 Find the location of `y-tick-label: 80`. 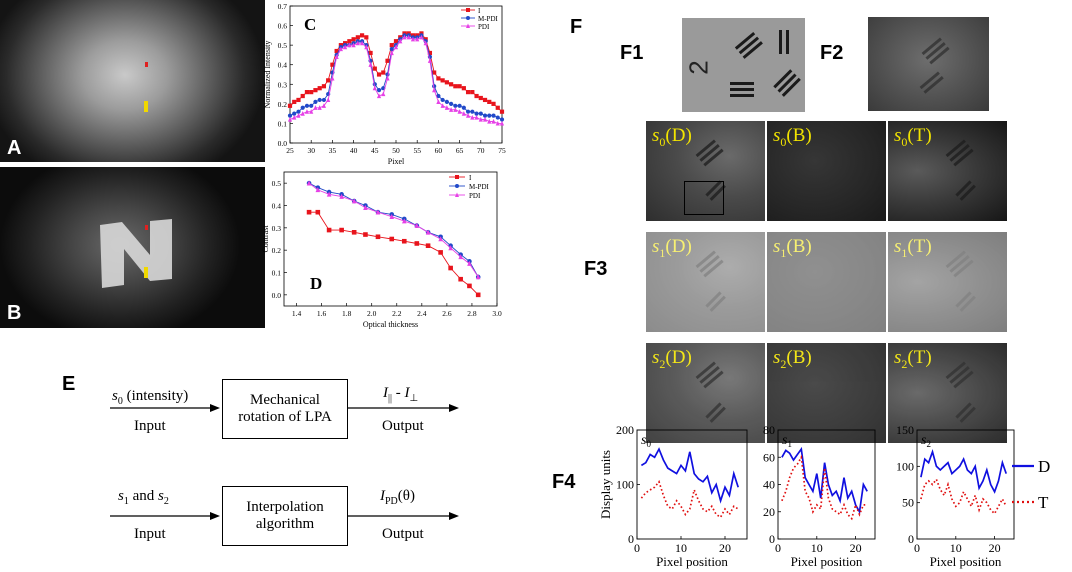

y-tick-label: 80 is located at coordinates (769, 430).